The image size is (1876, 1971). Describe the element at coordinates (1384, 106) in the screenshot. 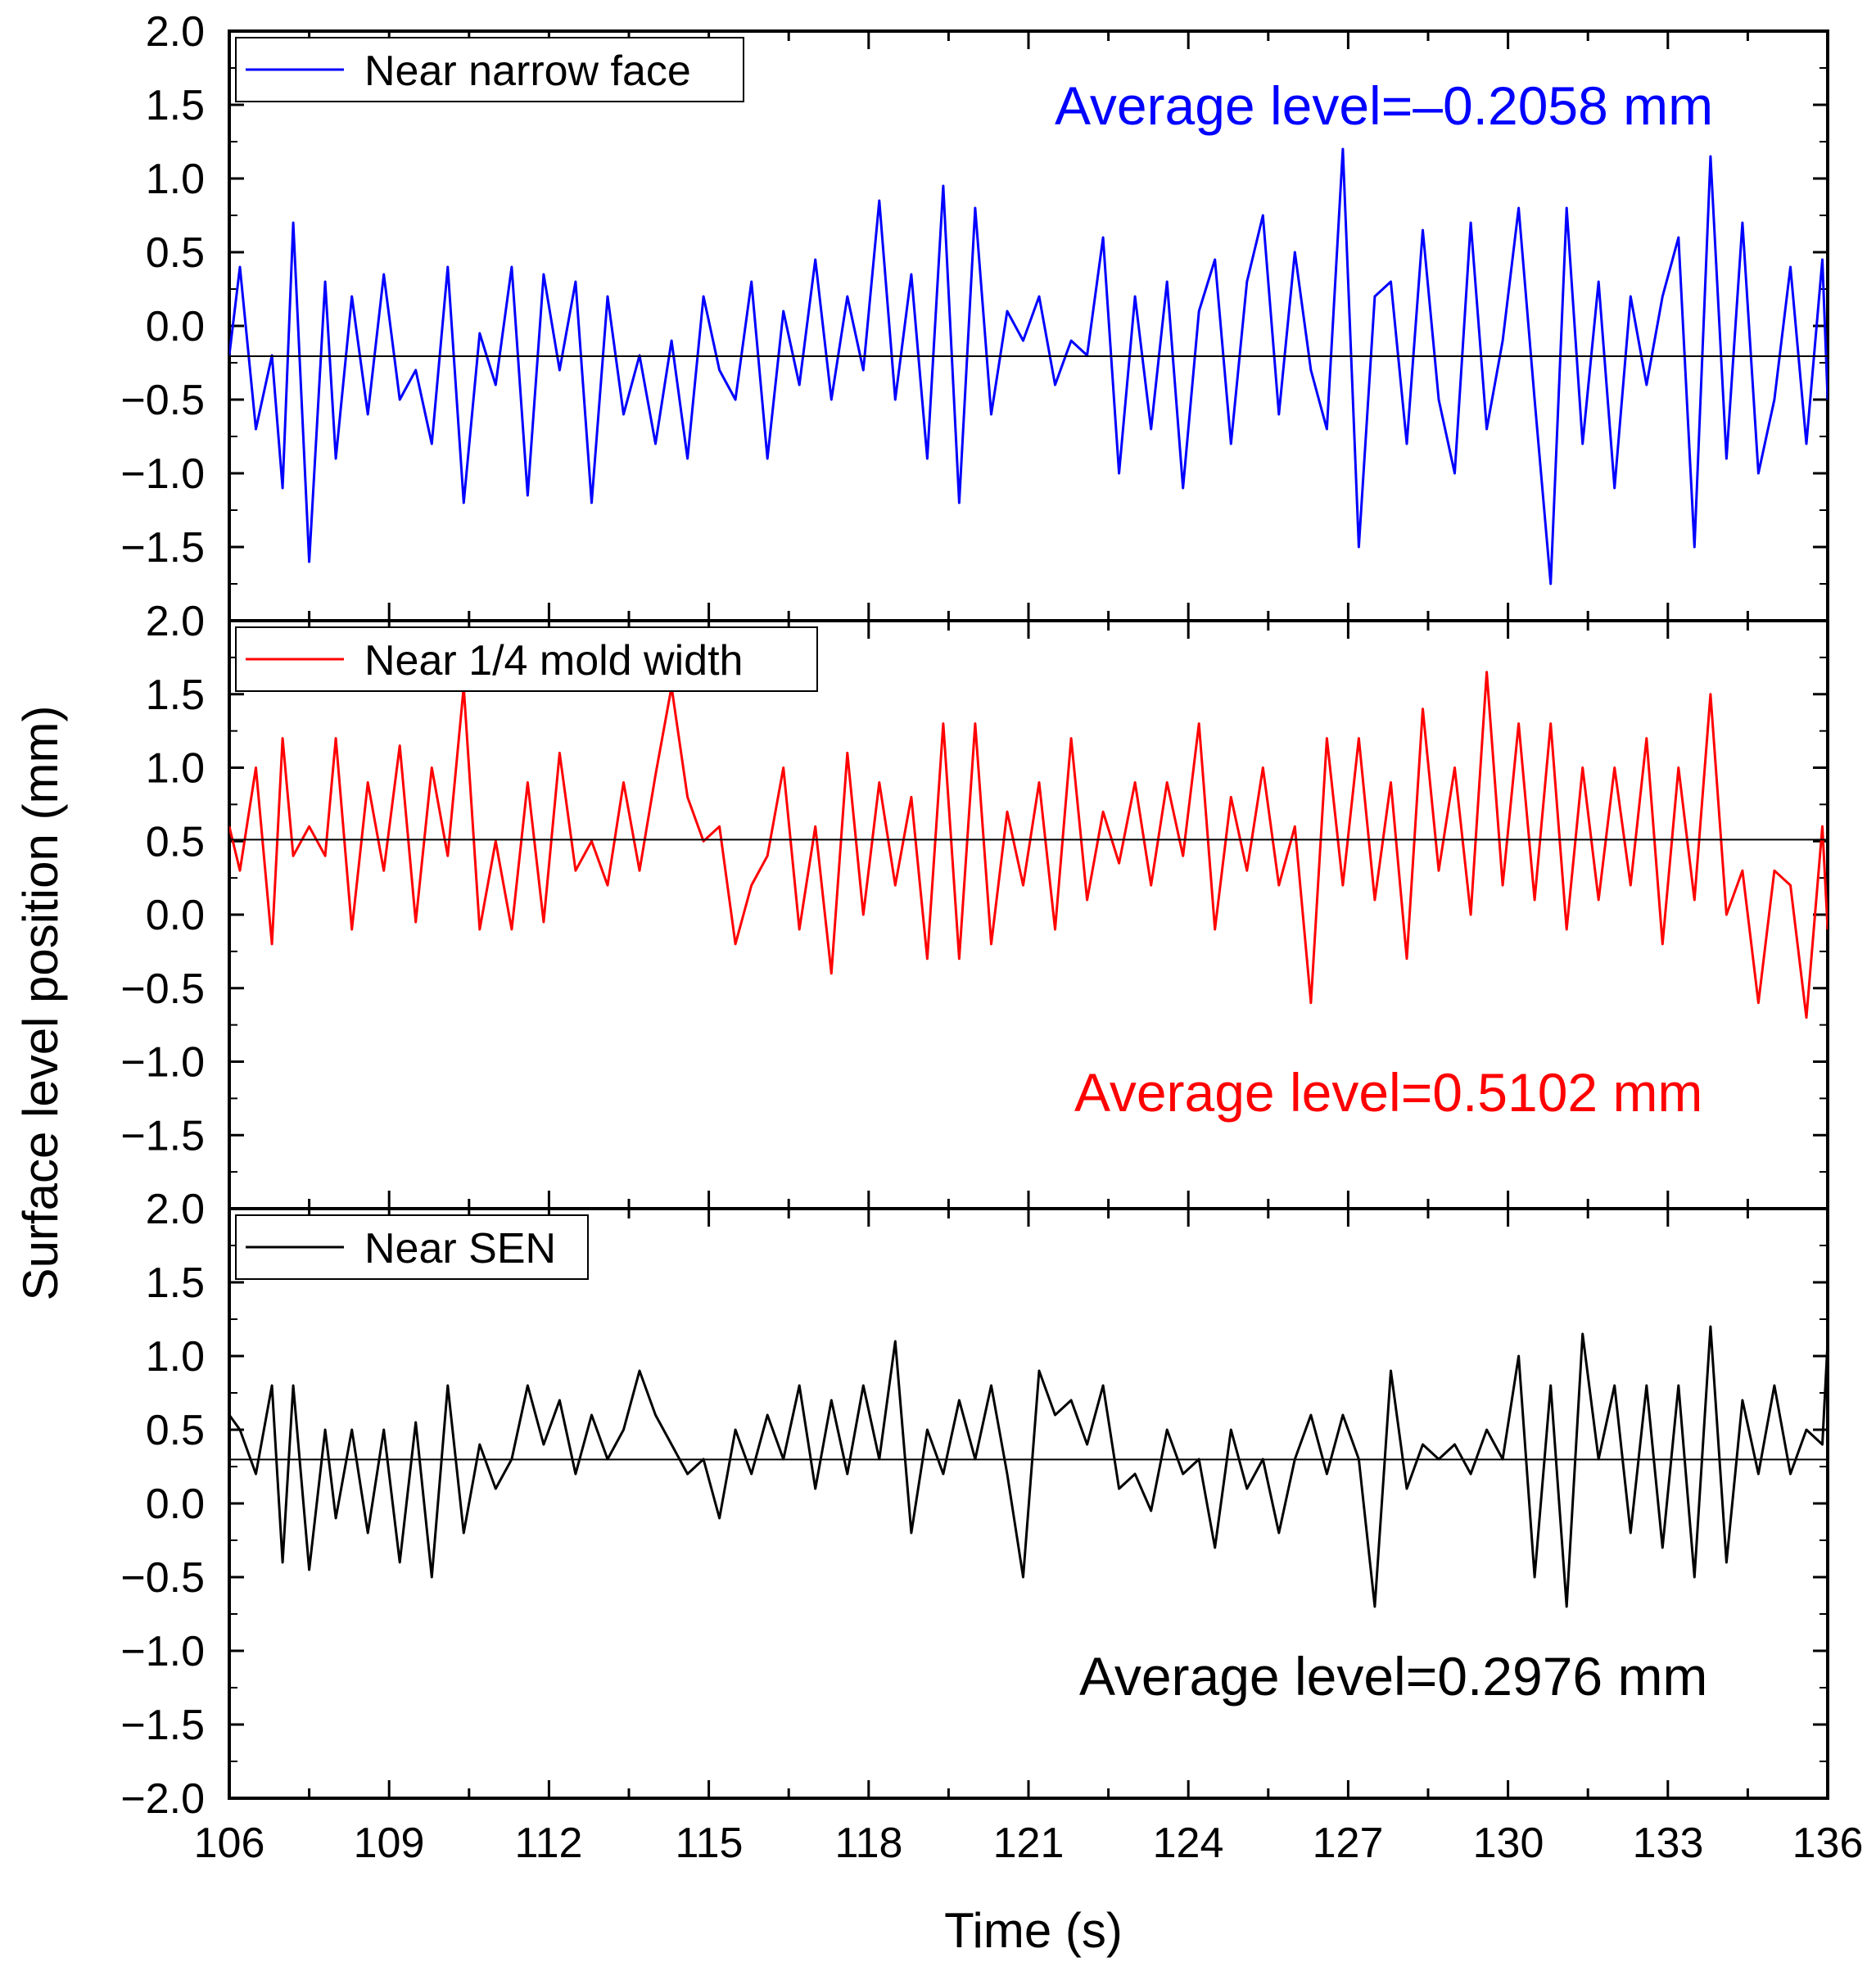

I see `average-annotation-narrow: Average level=–0.2058 mm` at that location.